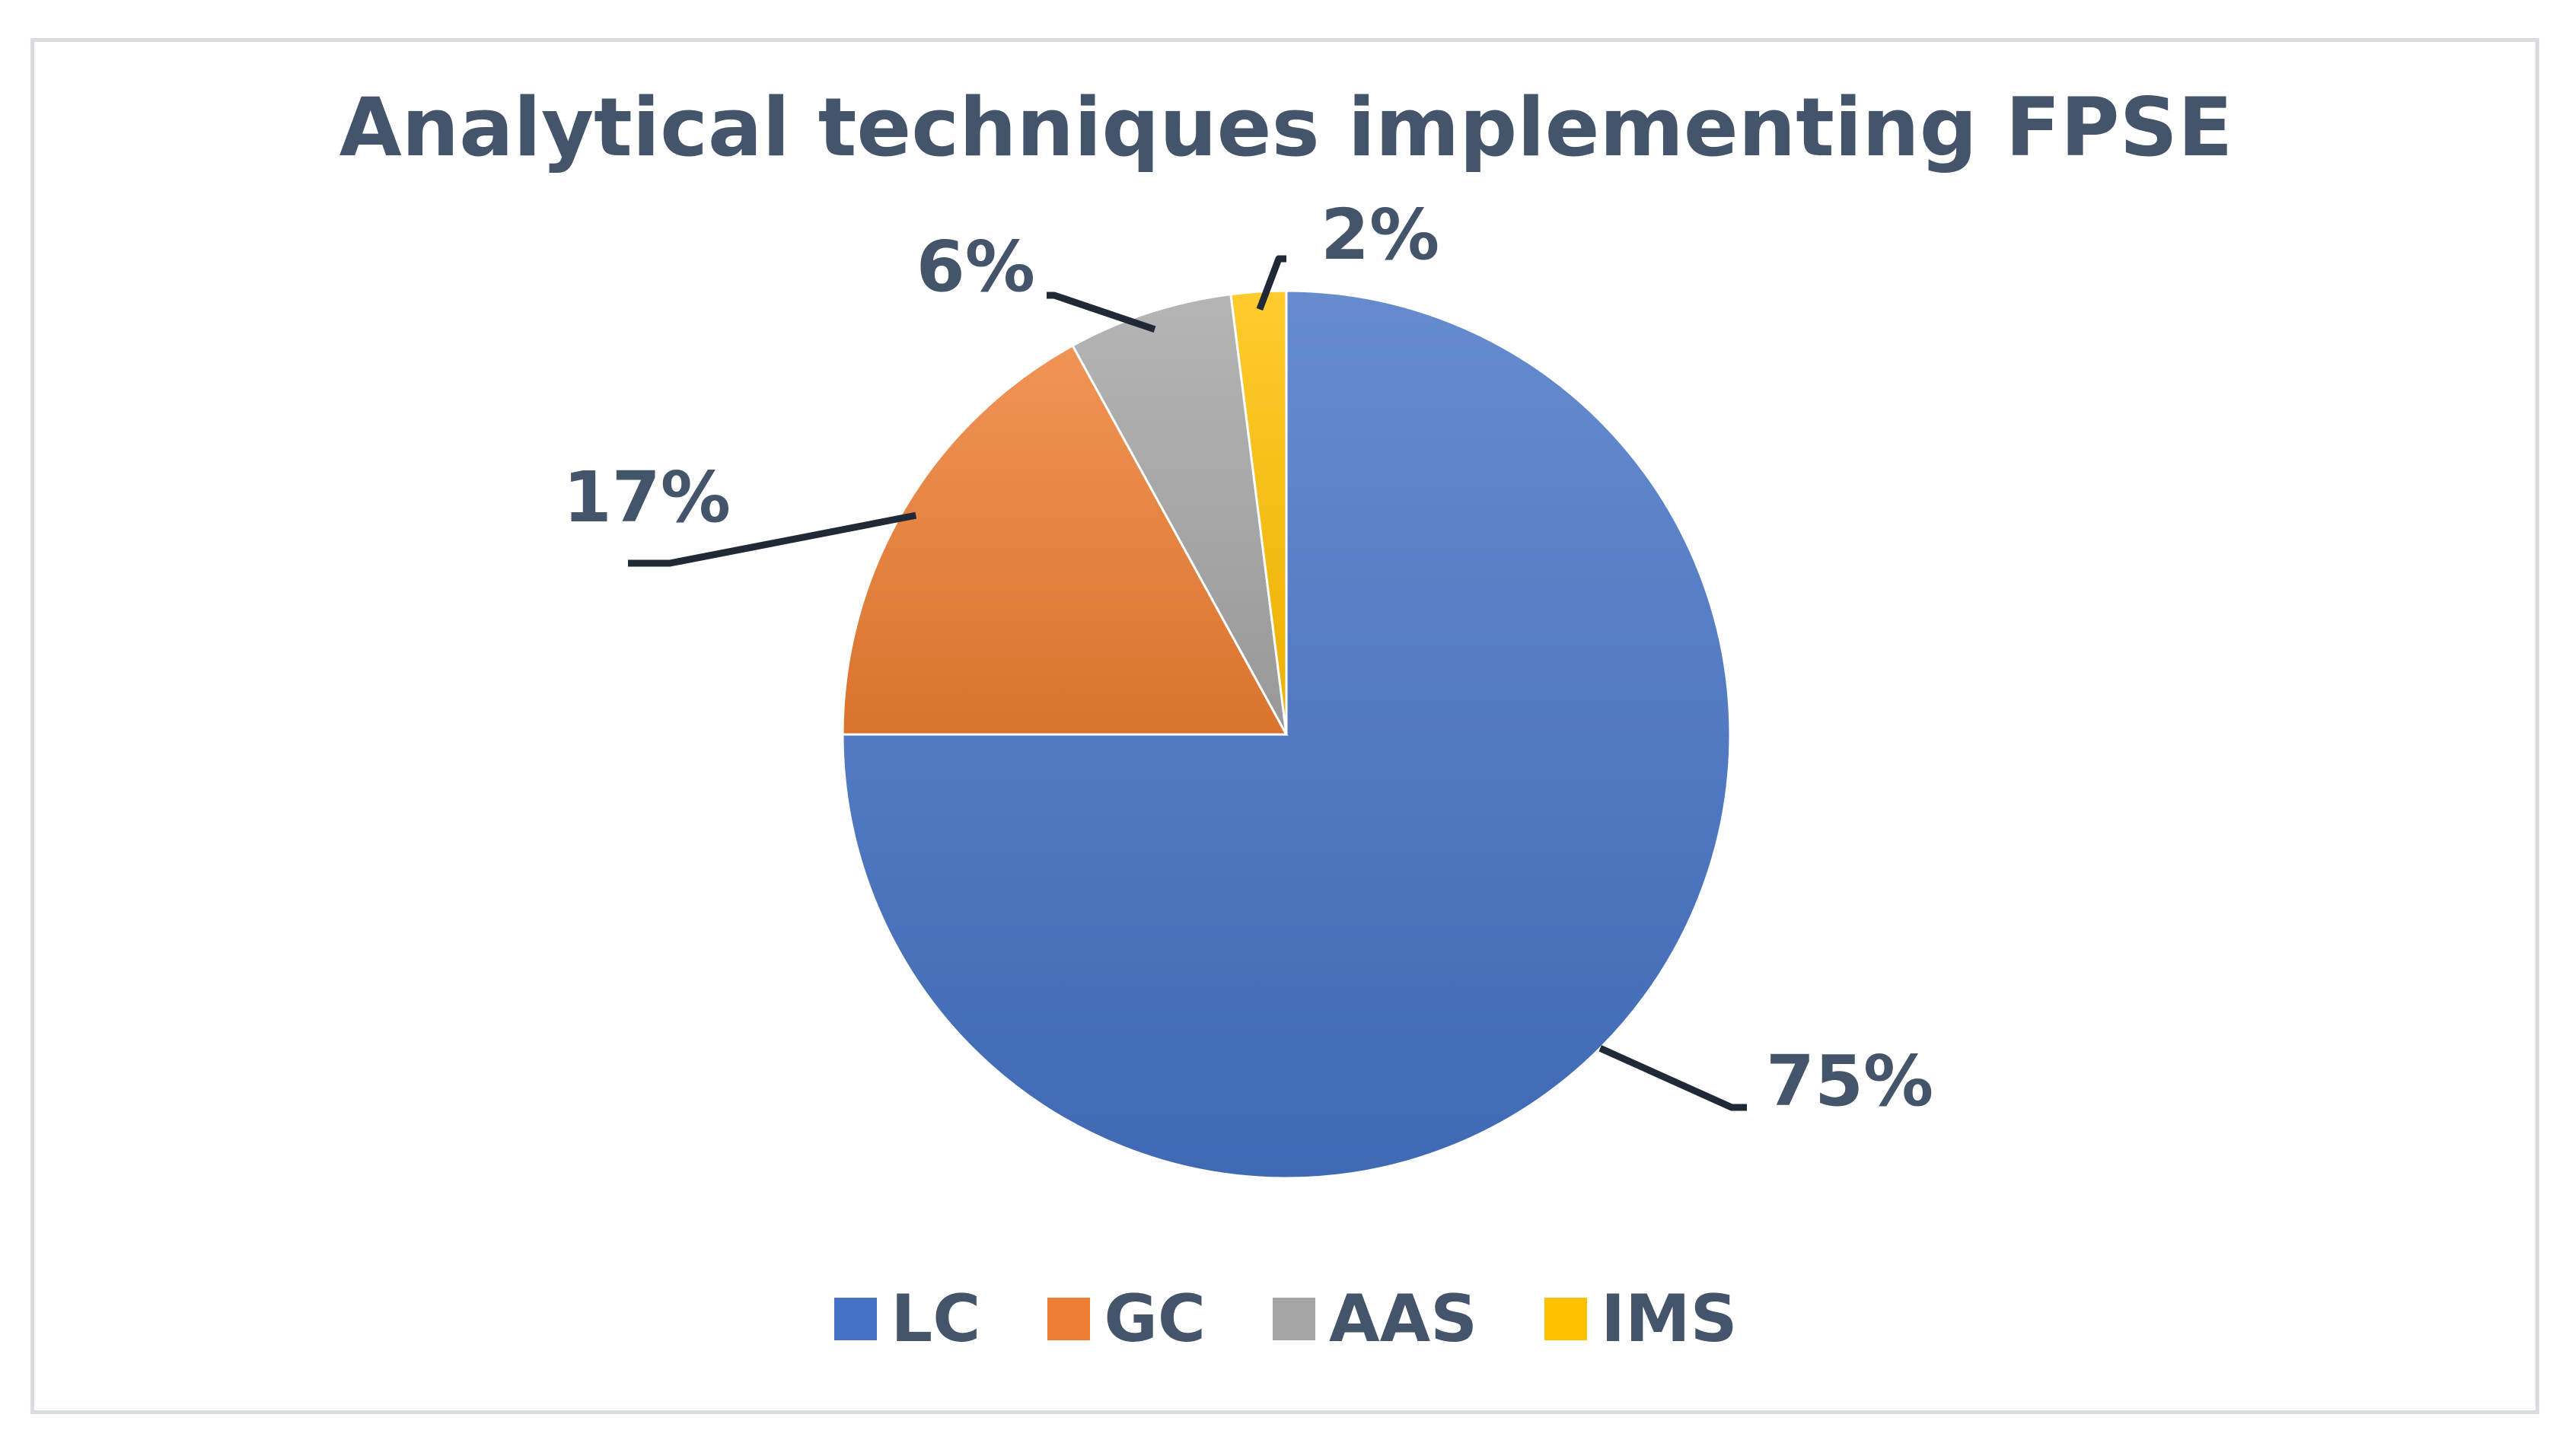  I want to click on legend-label-lc: LC, so click(936, 1319).